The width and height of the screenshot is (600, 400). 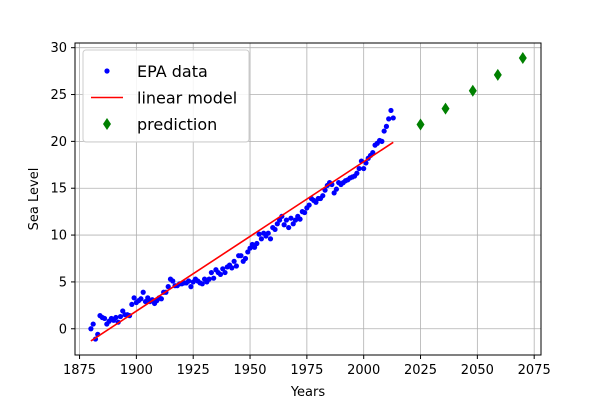 What do you see at coordinates (172, 71) in the screenshot?
I see `legend-label: EPA data` at bounding box center [172, 71].